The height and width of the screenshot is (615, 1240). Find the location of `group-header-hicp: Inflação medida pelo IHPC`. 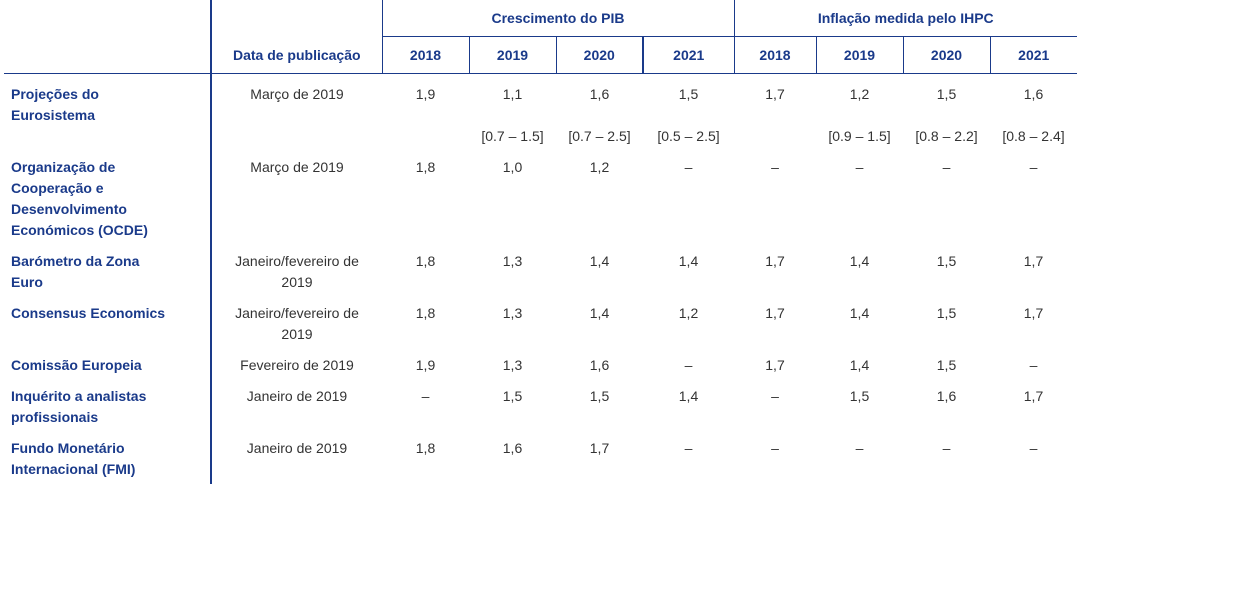

group-header-hicp: Inflação medida pelo IHPC is located at coordinates (905, 18).